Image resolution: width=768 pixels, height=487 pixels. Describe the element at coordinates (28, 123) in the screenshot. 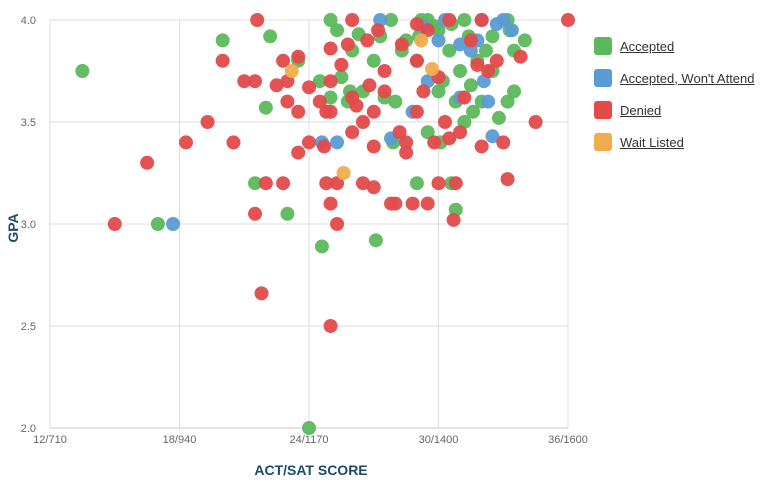

I see `y-tick-label: 3.5` at that location.